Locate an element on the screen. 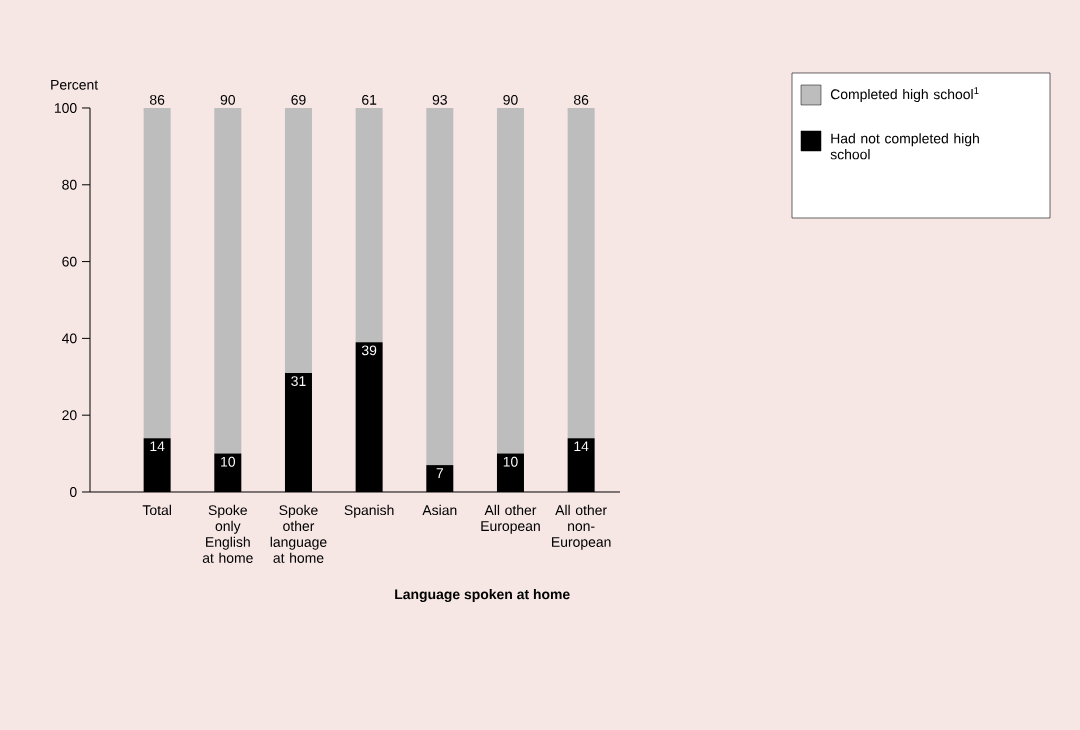 Image resolution: width=1080 pixels, height=730 pixels. y-tick-label: 60 is located at coordinates (69, 261).